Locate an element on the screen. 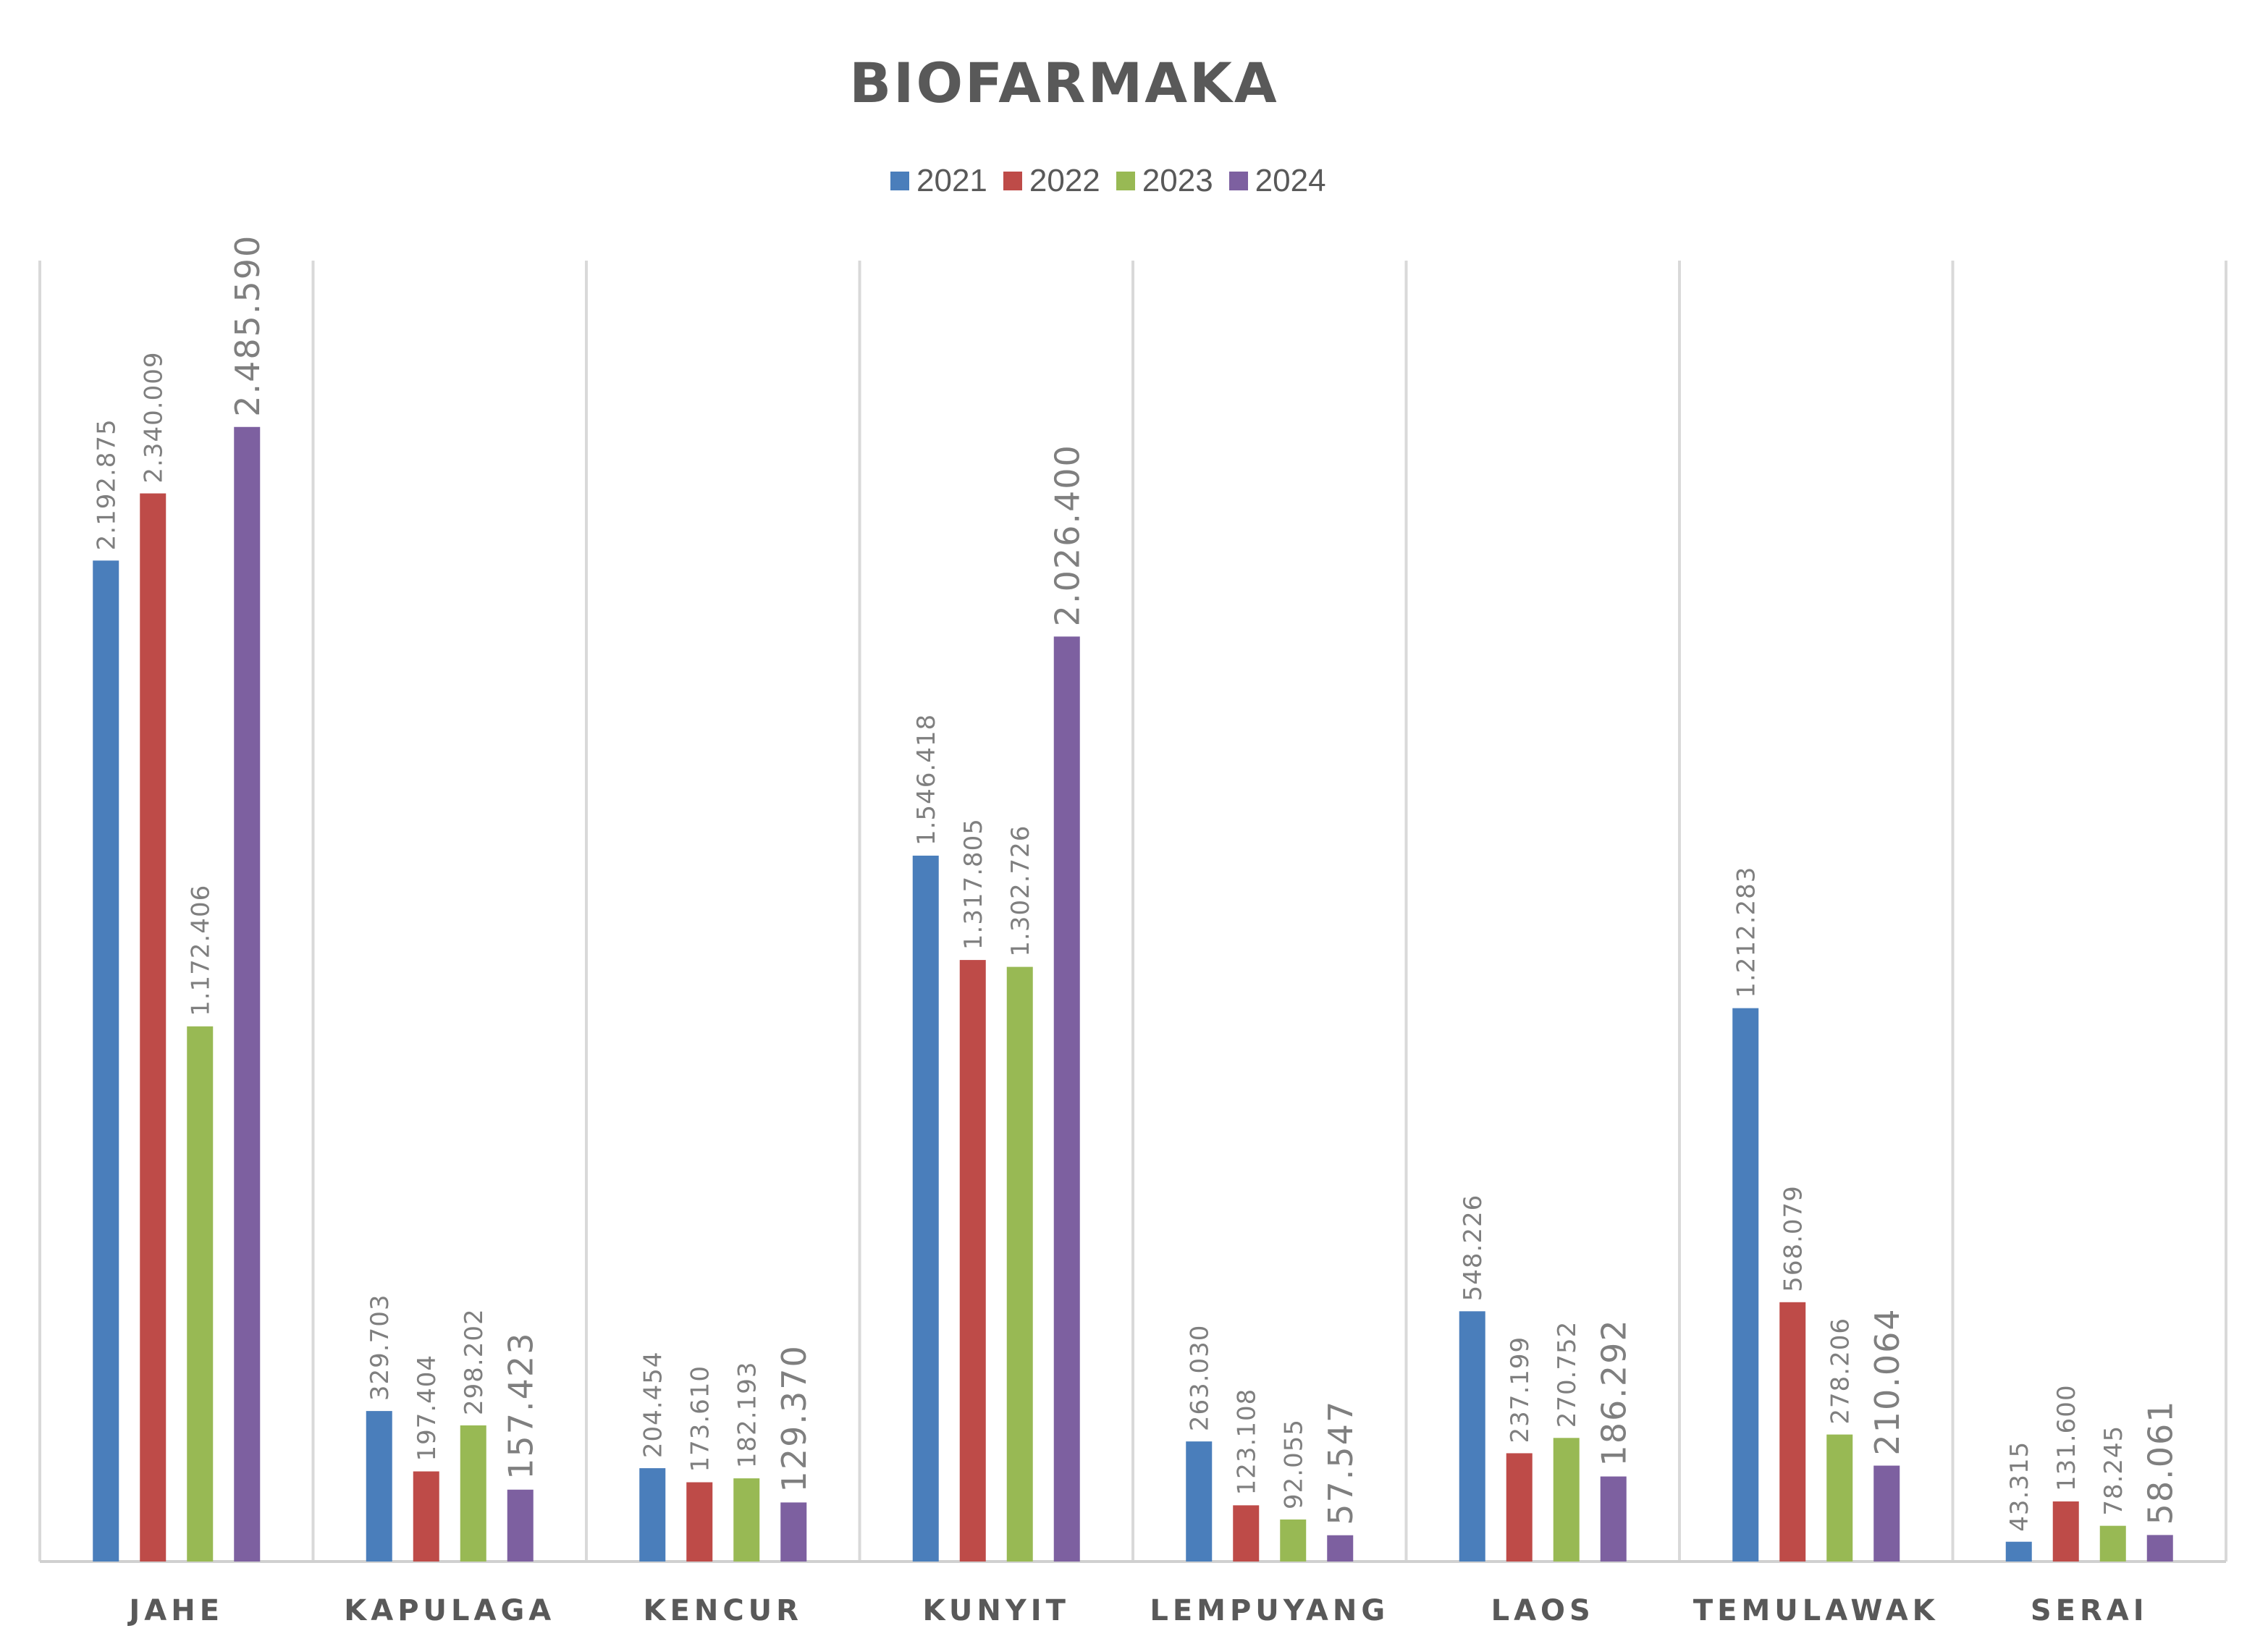 The width and height of the screenshot is (2268, 1652). data-label: 1.172.406 is located at coordinates (200, 951).